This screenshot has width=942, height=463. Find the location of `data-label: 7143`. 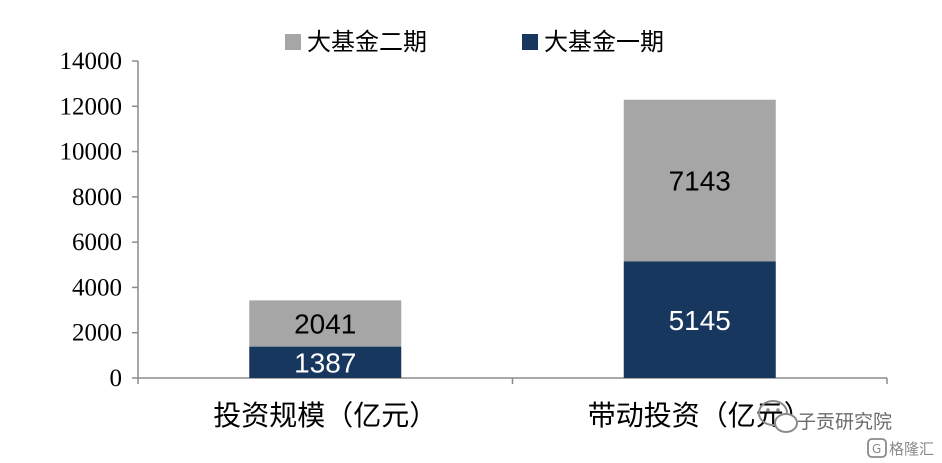

data-label: 7143 is located at coordinates (700, 181).